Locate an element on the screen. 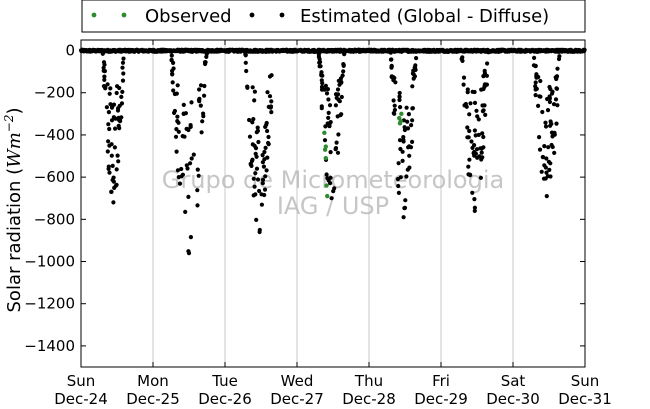  x-tick-label-date: Dec-27 is located at coordinates (297, 399).